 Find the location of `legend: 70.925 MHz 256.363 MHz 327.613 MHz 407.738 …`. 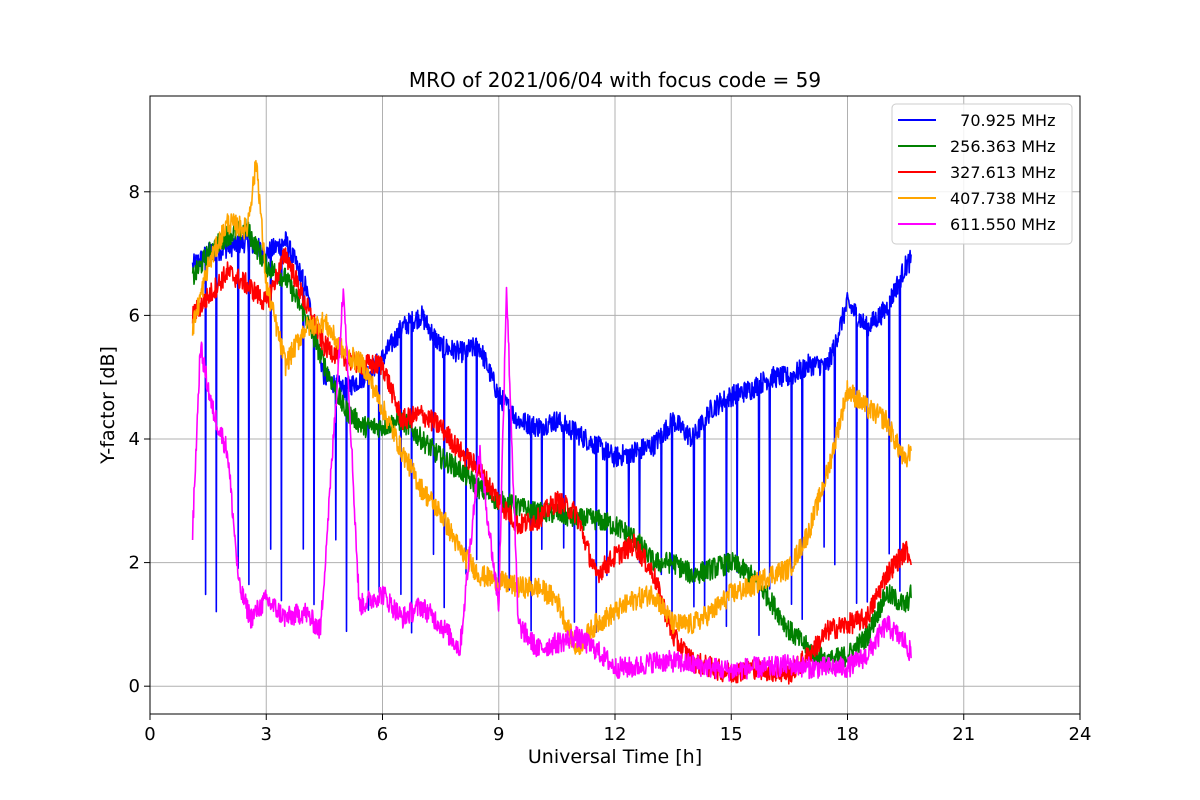

legend: 70.925 MHz 256.363 MHz 327.613 MHz 407.738 … is located at coordinates (982, 174).